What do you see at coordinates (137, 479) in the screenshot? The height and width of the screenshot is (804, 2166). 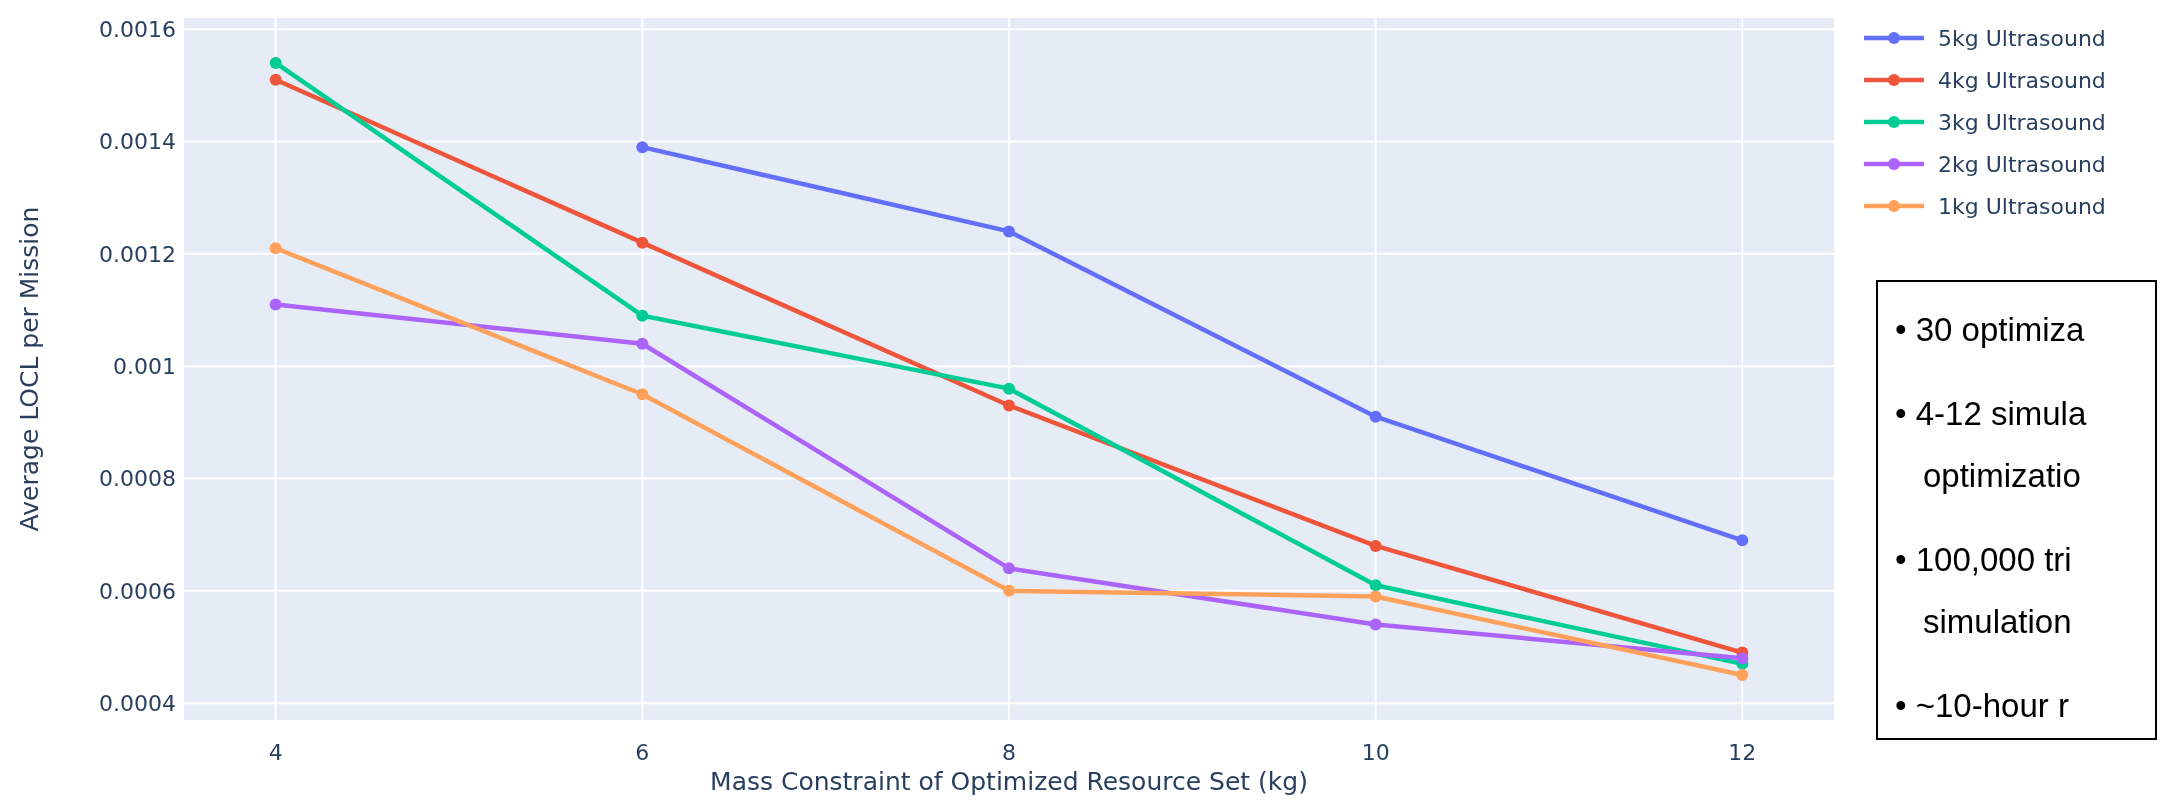 I see `y-tick-label: 0.0008` at bounding box center [137, 479].